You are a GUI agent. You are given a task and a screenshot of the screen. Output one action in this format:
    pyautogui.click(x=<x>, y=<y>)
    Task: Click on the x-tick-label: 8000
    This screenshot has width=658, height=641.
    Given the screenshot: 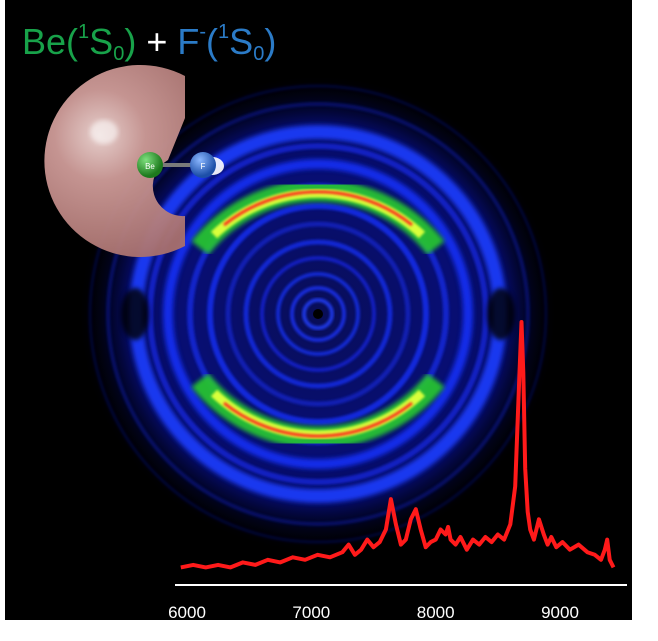 What is the action you would take?
    pyautogui.click(x=435, y=612)
    